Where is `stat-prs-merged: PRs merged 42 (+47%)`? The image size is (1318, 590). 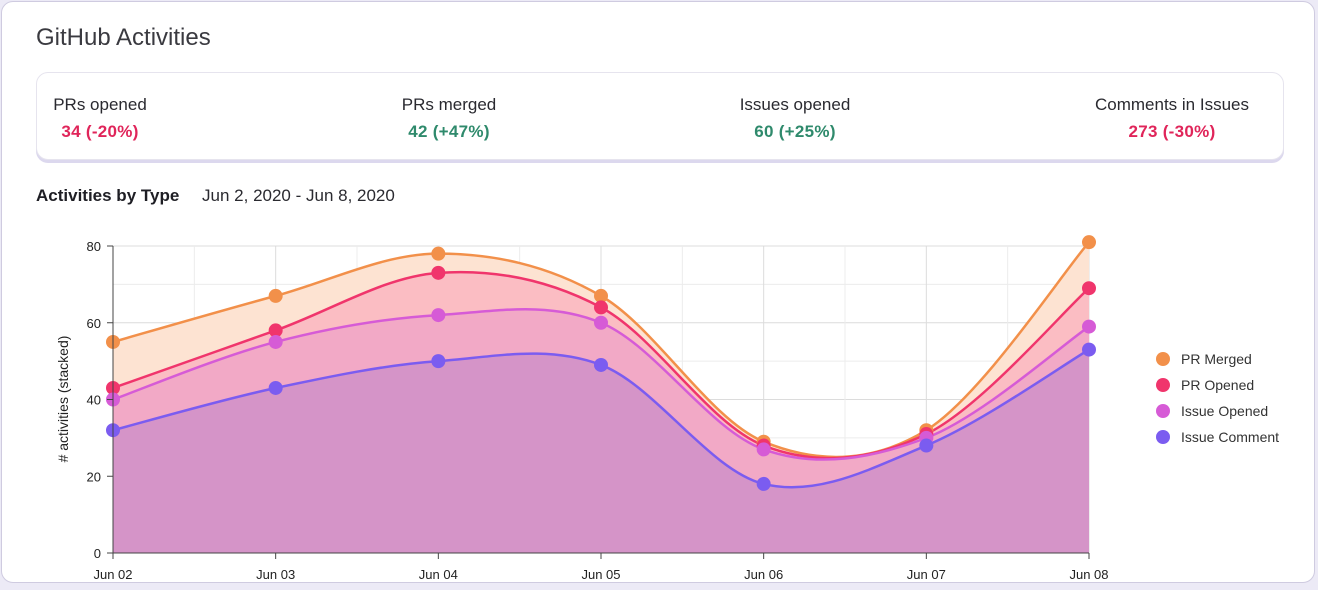
stat-prs-merged: PRs merged 42 (+47%) is located at coordinates (449, 118).